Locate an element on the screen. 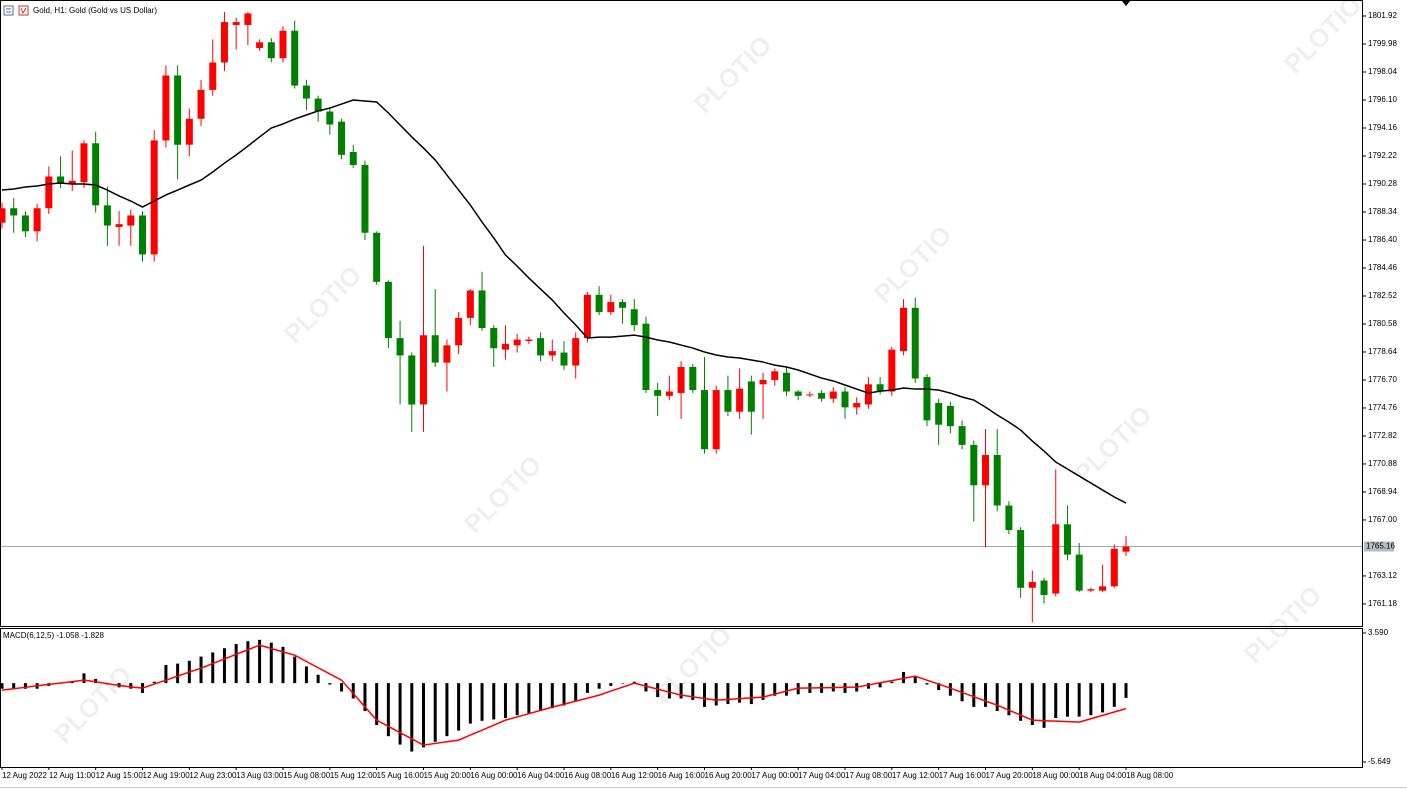  y-tick-label: 1796.10 is located at coordinates (1382, 99).